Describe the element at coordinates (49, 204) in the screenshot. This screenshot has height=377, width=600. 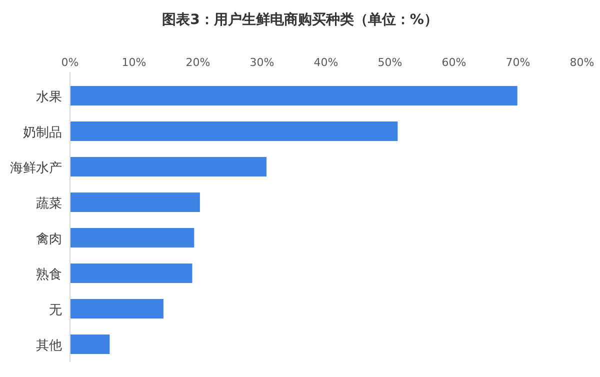
I see `y-tick-label: 蔬菜` at that location.